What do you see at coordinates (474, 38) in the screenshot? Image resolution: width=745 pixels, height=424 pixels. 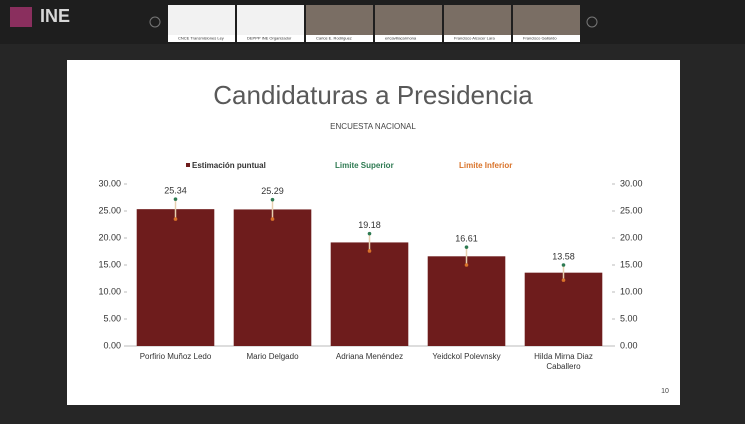 I see `participant-name: Francisco Alcocer Lara` at bounding box center [474, 38].